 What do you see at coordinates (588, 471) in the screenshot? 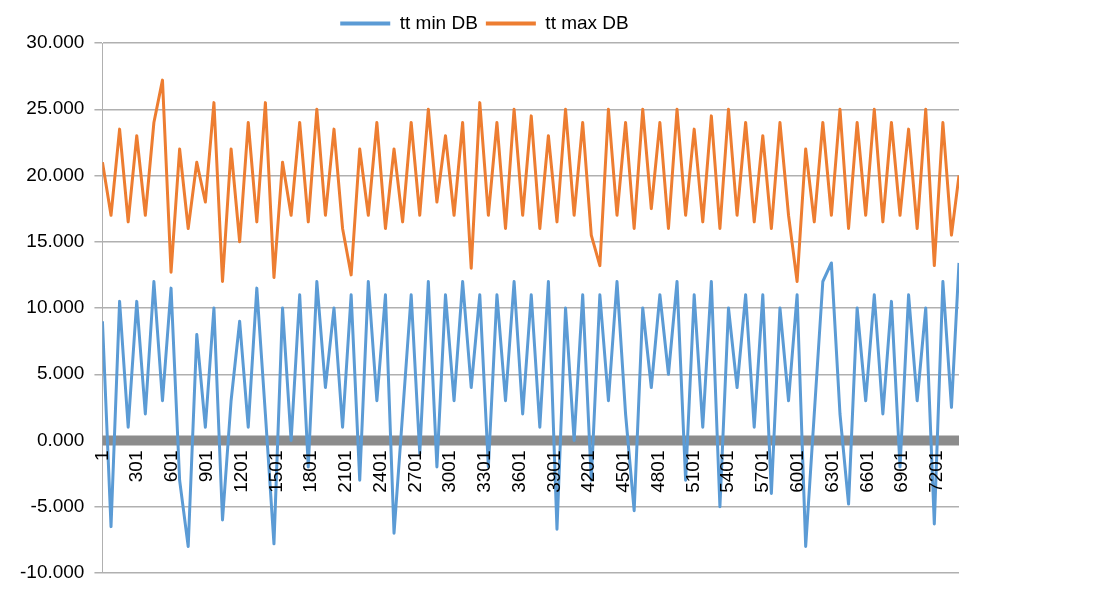
I see `x-tick-label: 4201` at bounding box center [588, 471].